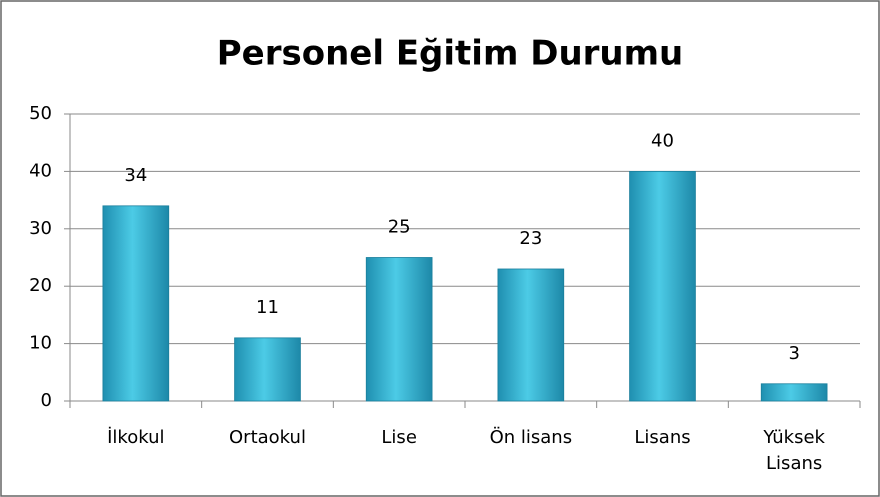  Describe the element at coordinates (40, 170) in the screenshot. I see `y-tick-label: 40` at that location.